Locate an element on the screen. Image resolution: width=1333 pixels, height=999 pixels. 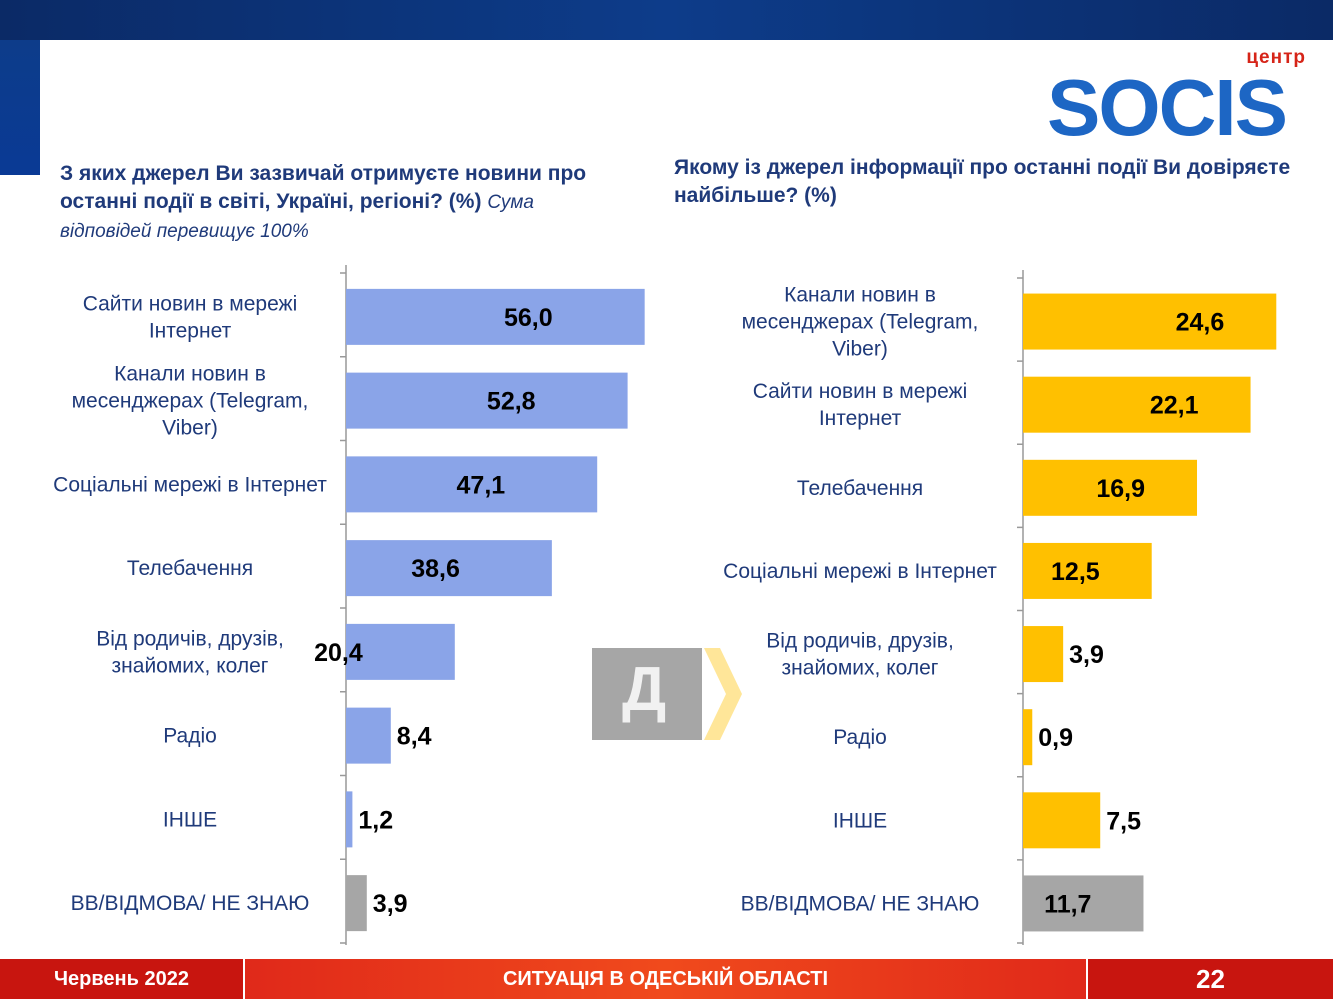
side-accent-bar is located at coordinates (20, 107).